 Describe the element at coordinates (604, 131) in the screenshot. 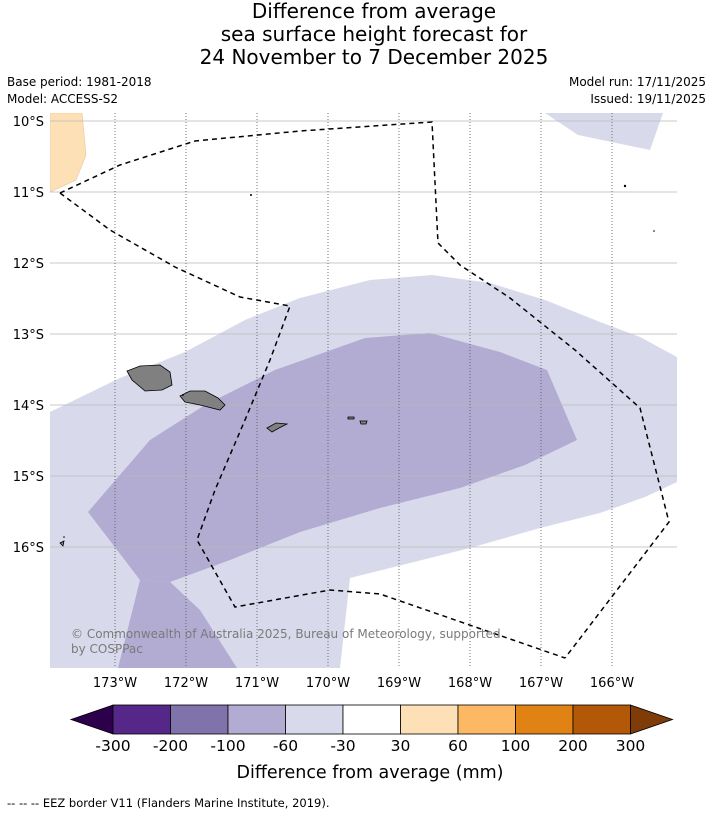

I see `anomaly-region-ne-minus60-minus30` at that location.